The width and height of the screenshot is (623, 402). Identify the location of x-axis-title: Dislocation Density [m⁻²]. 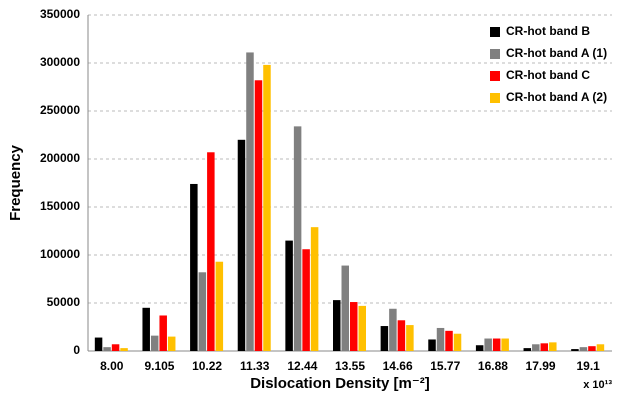
(340, 383).